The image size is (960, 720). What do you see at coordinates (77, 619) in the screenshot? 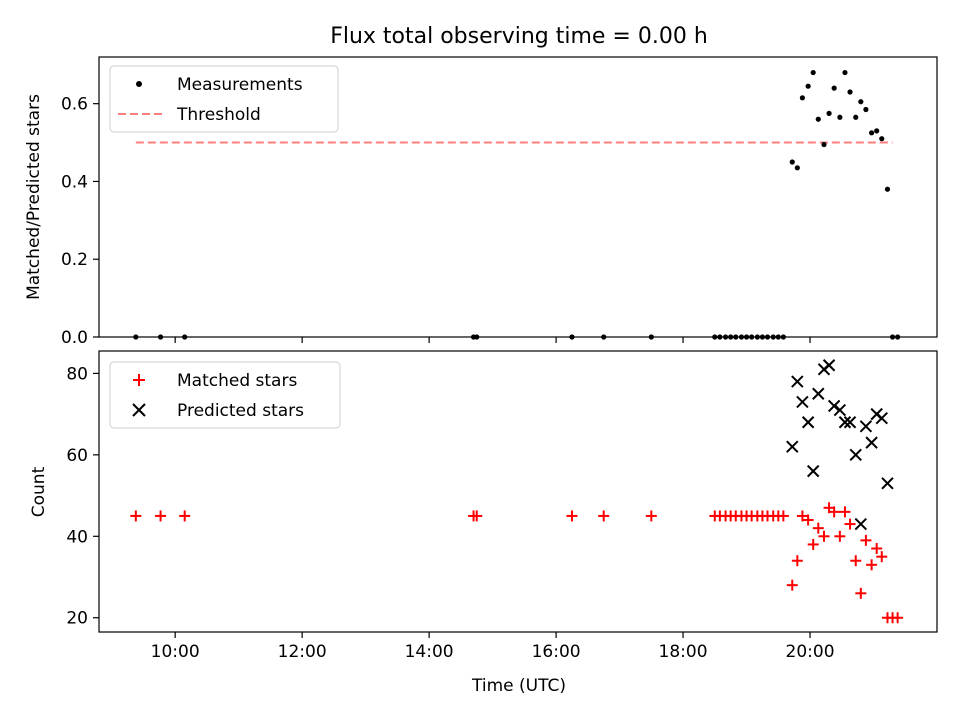
I see `y-tick-label: 20` at bounding box center [77, 619].